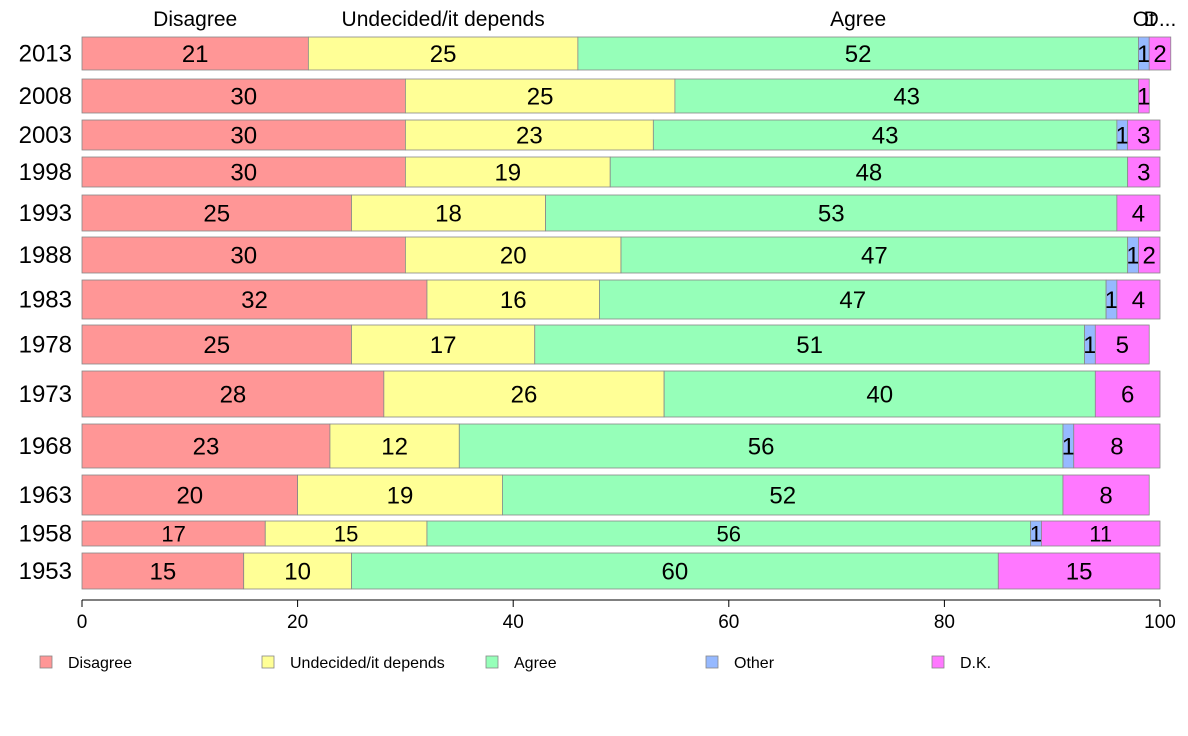  Describe the element at coordinates (82, 622) in the screenshot. I see `x-tick-label: 0` at that location.